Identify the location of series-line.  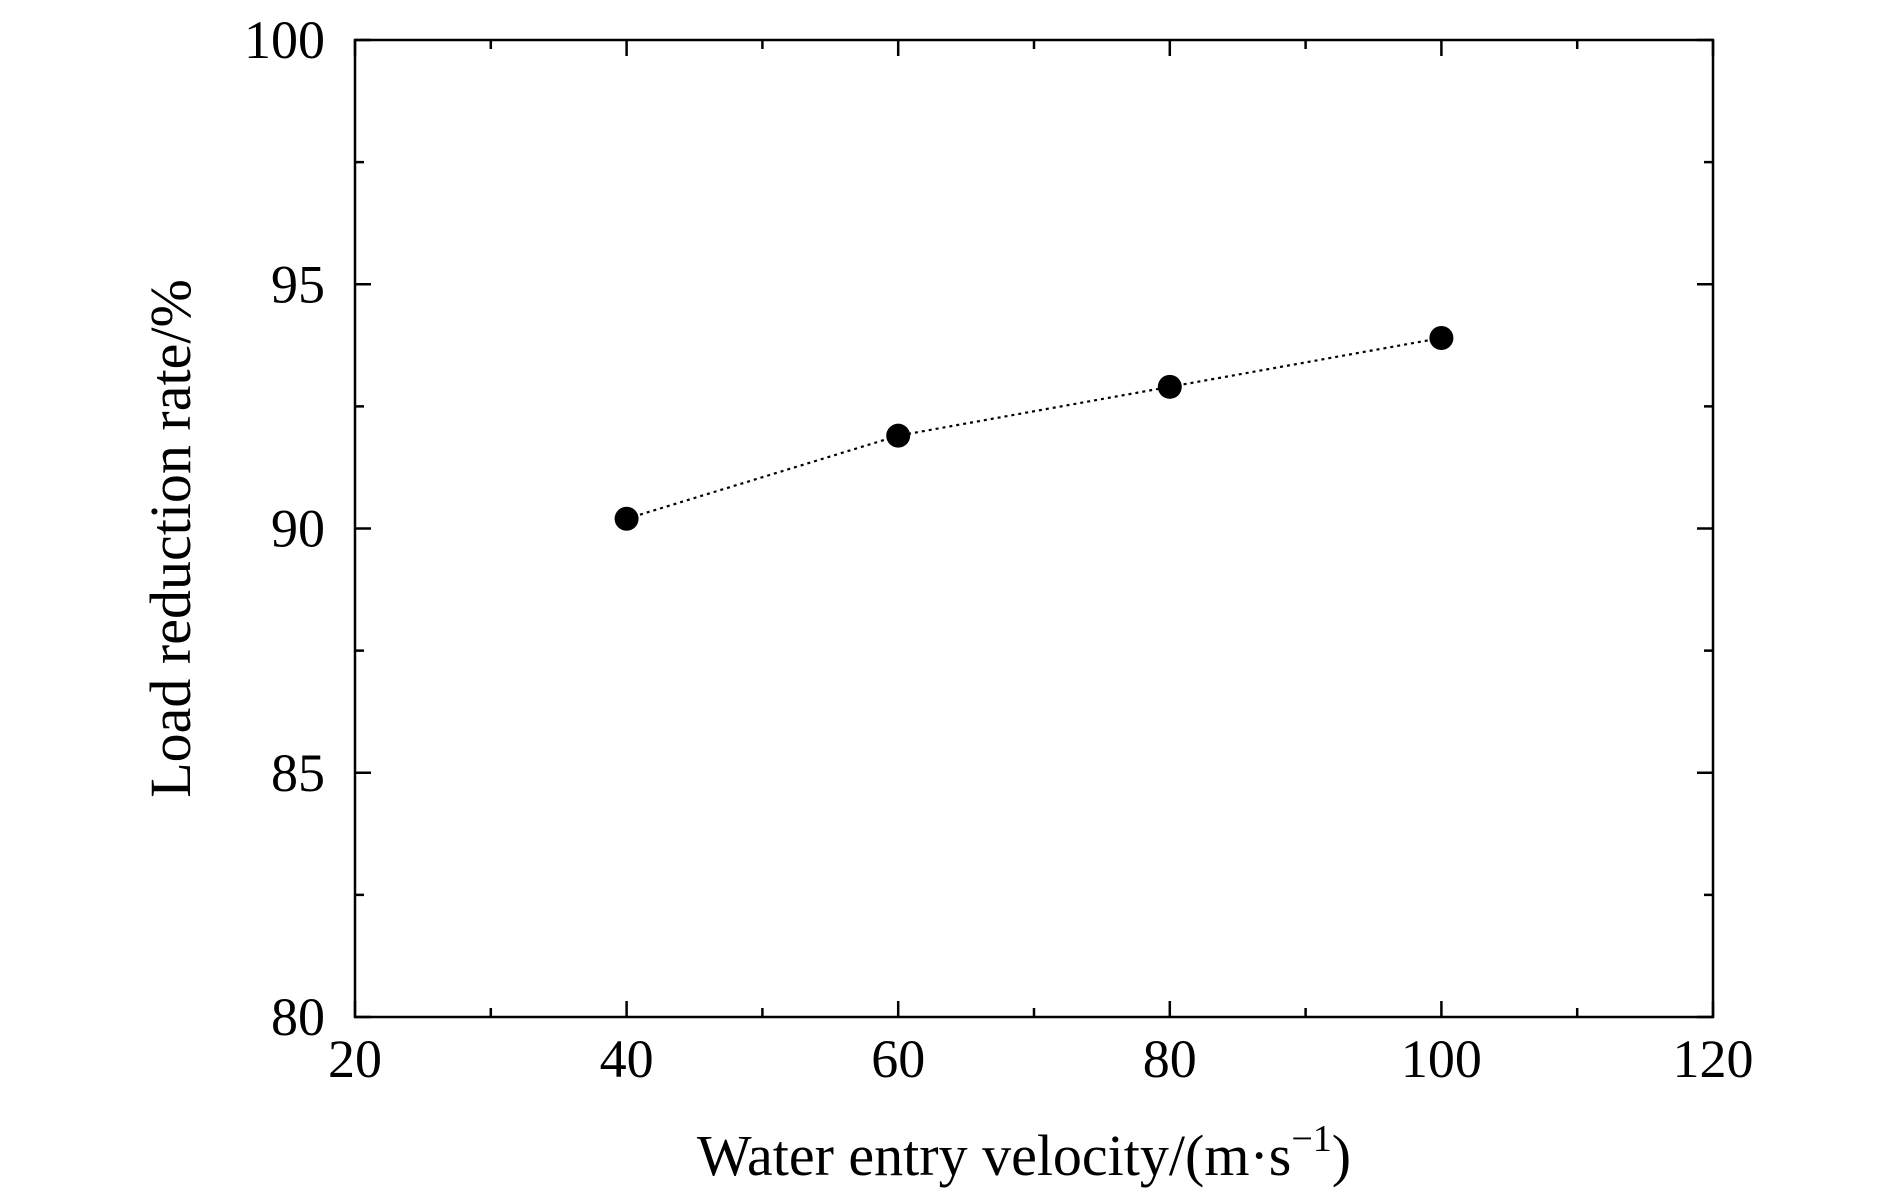
(1034, 428).